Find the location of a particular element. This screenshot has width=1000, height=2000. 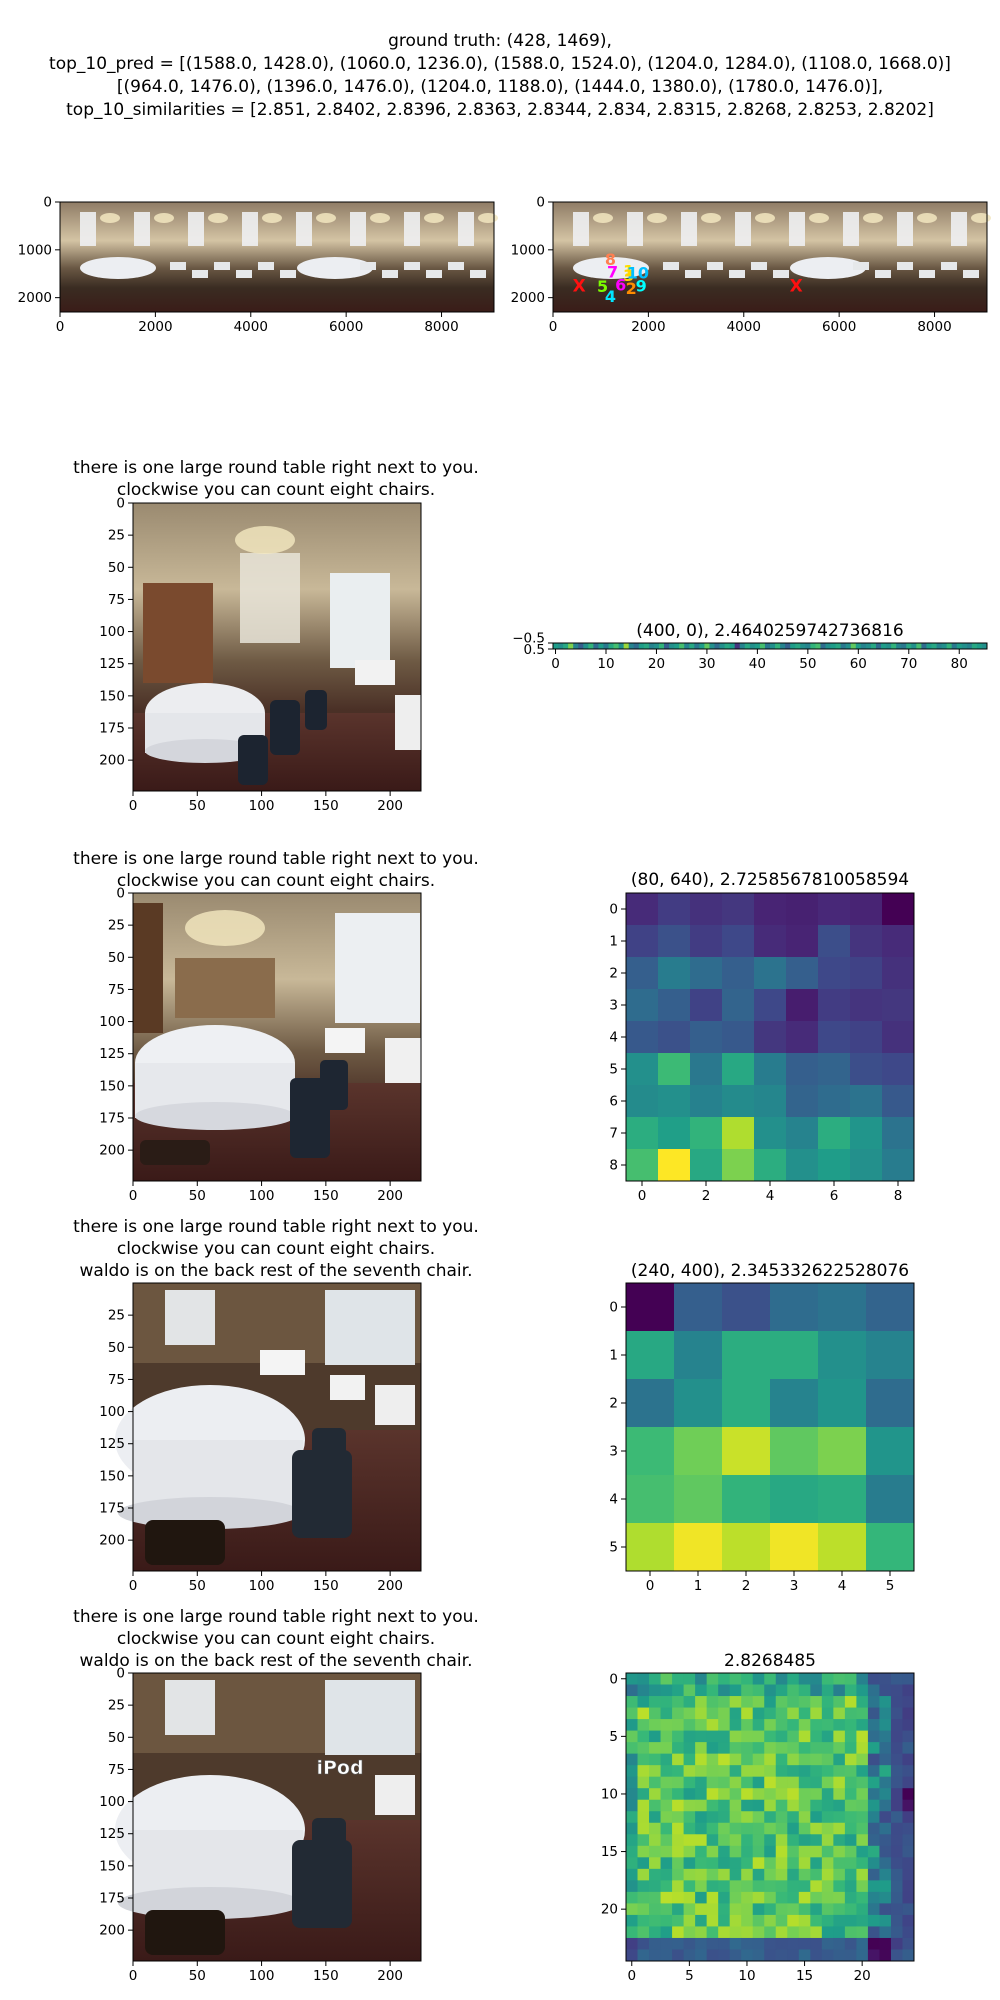

view-2-ytick-label: 0 is located at coordinates (120, 894).